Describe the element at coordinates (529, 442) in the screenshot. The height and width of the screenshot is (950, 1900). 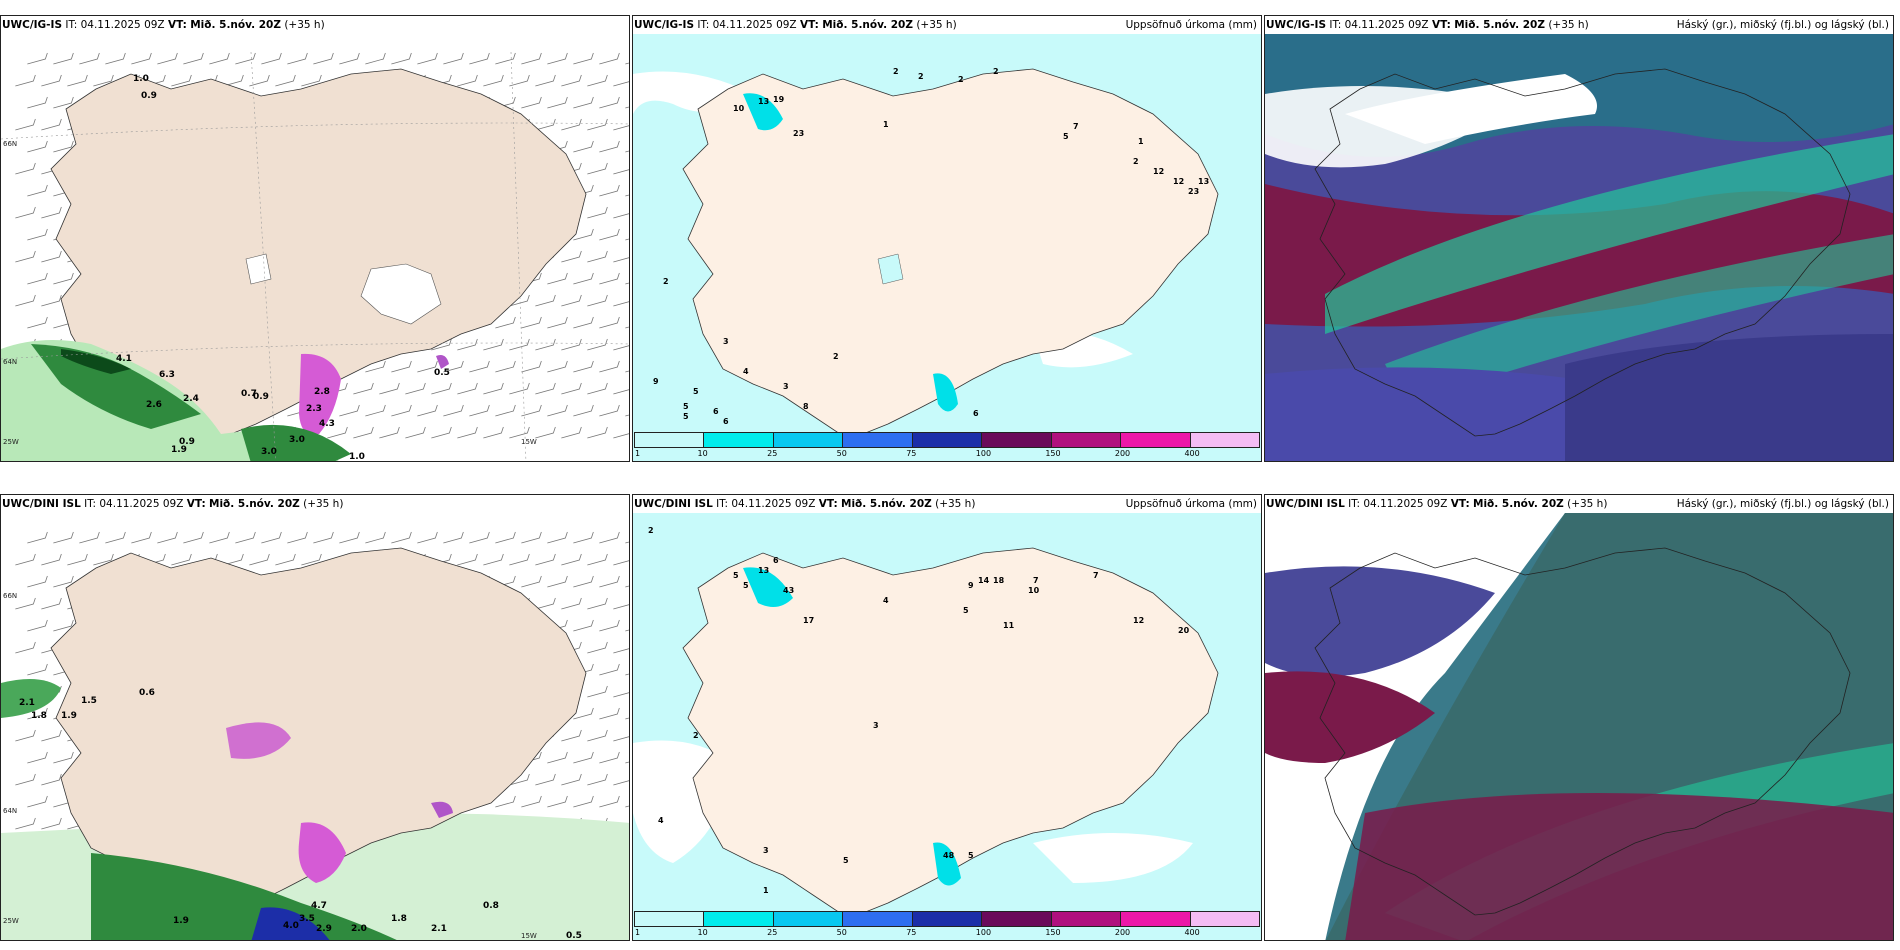
I see `lon-label: 15W` at that location.